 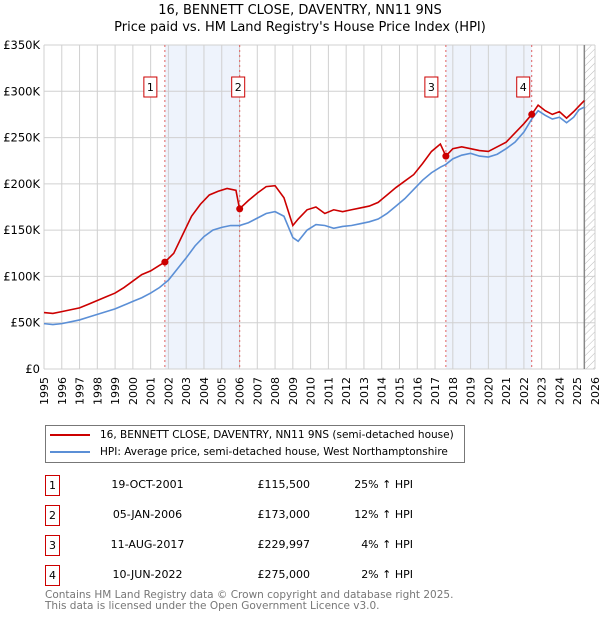 What do you see at coordinates (202, 207) in the screenshot?
I see `shaded-range` at bounding box center [202, 207].